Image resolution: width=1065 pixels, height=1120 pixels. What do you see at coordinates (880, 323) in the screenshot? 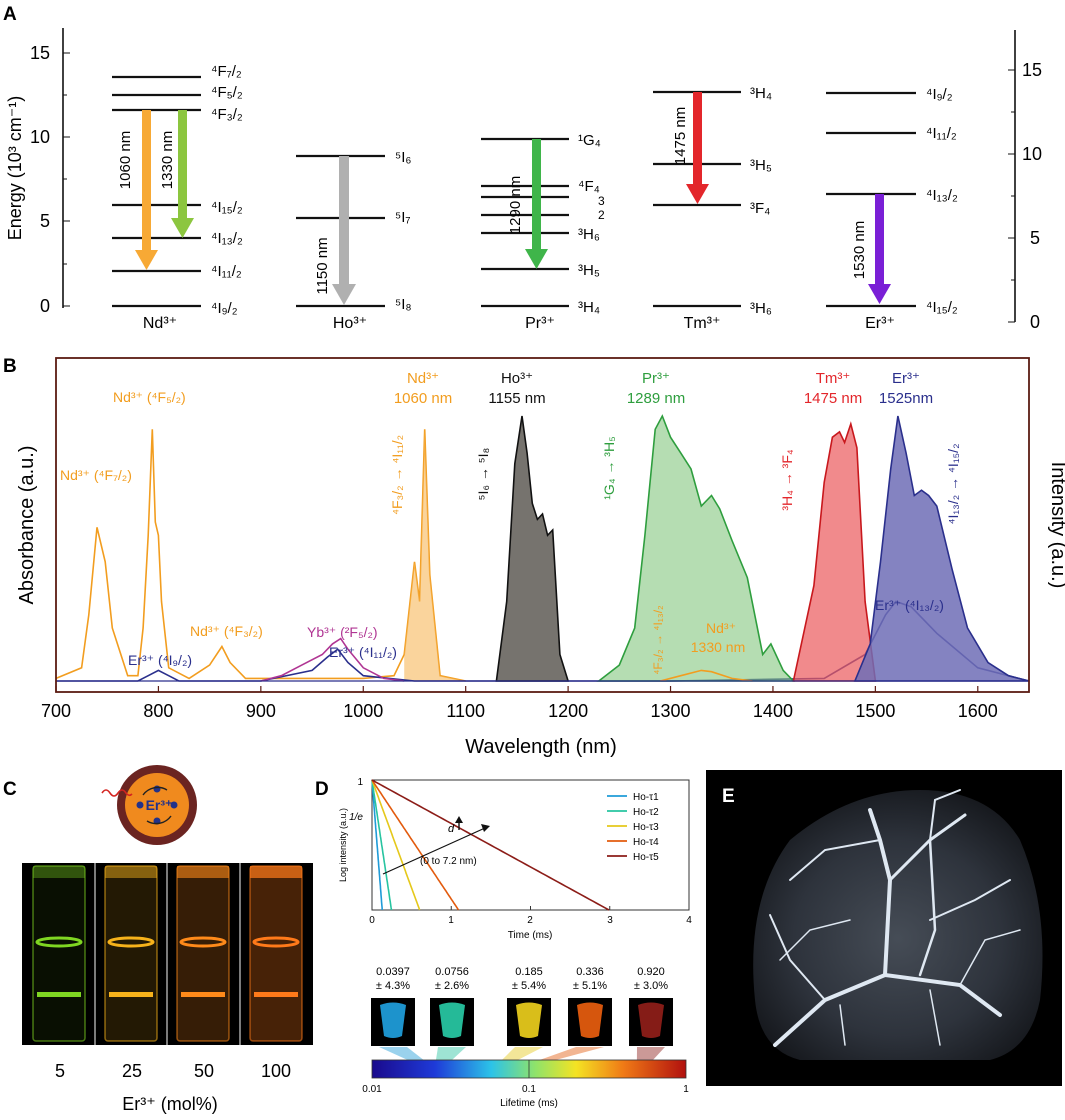
I see `ion-label: Er³⁺` at bounding box center [880, 323].